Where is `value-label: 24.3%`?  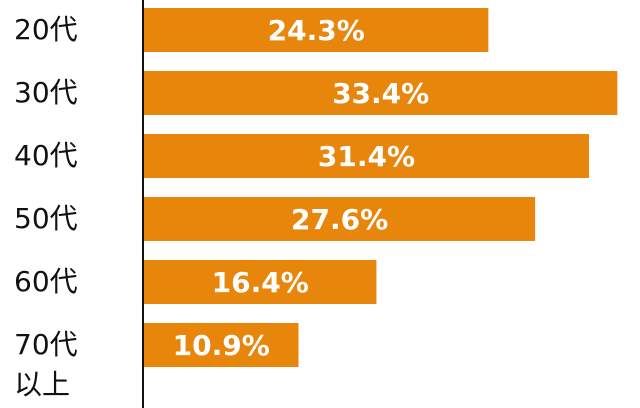
value-label: 24.3% is located at coordinates (316, 30).